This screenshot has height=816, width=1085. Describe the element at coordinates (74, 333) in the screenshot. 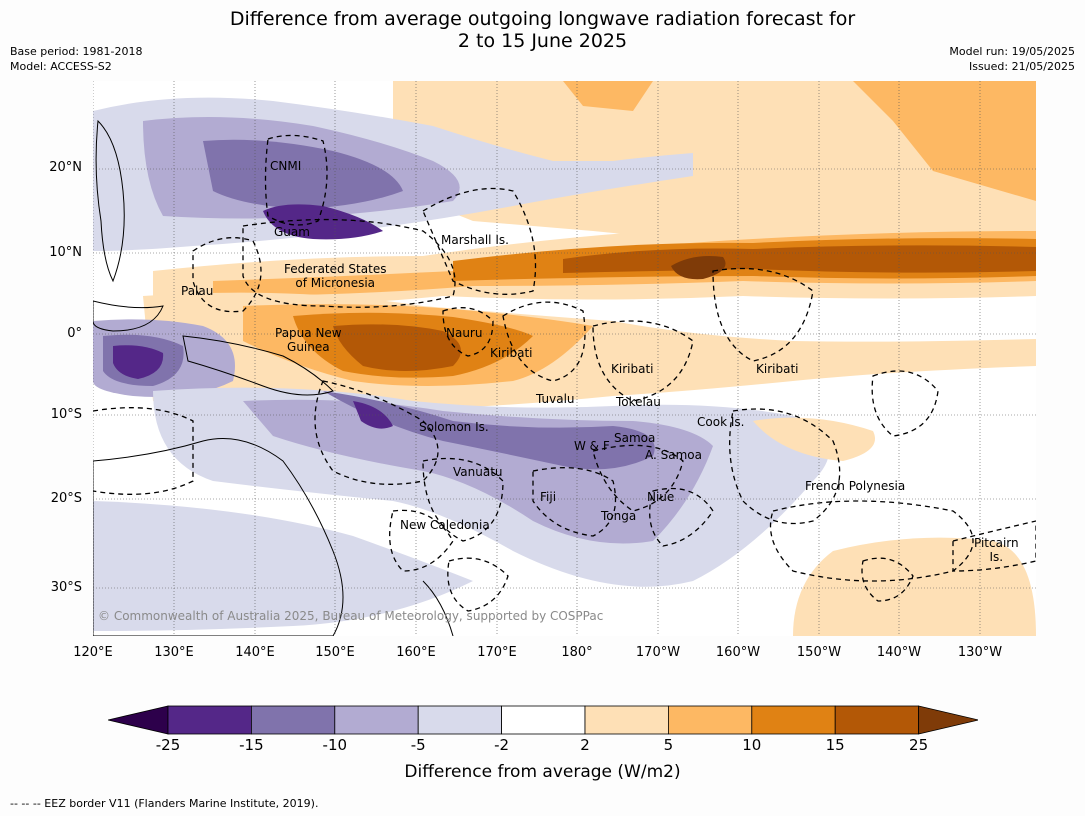

I see `lat-label-0: 0°` at that location.